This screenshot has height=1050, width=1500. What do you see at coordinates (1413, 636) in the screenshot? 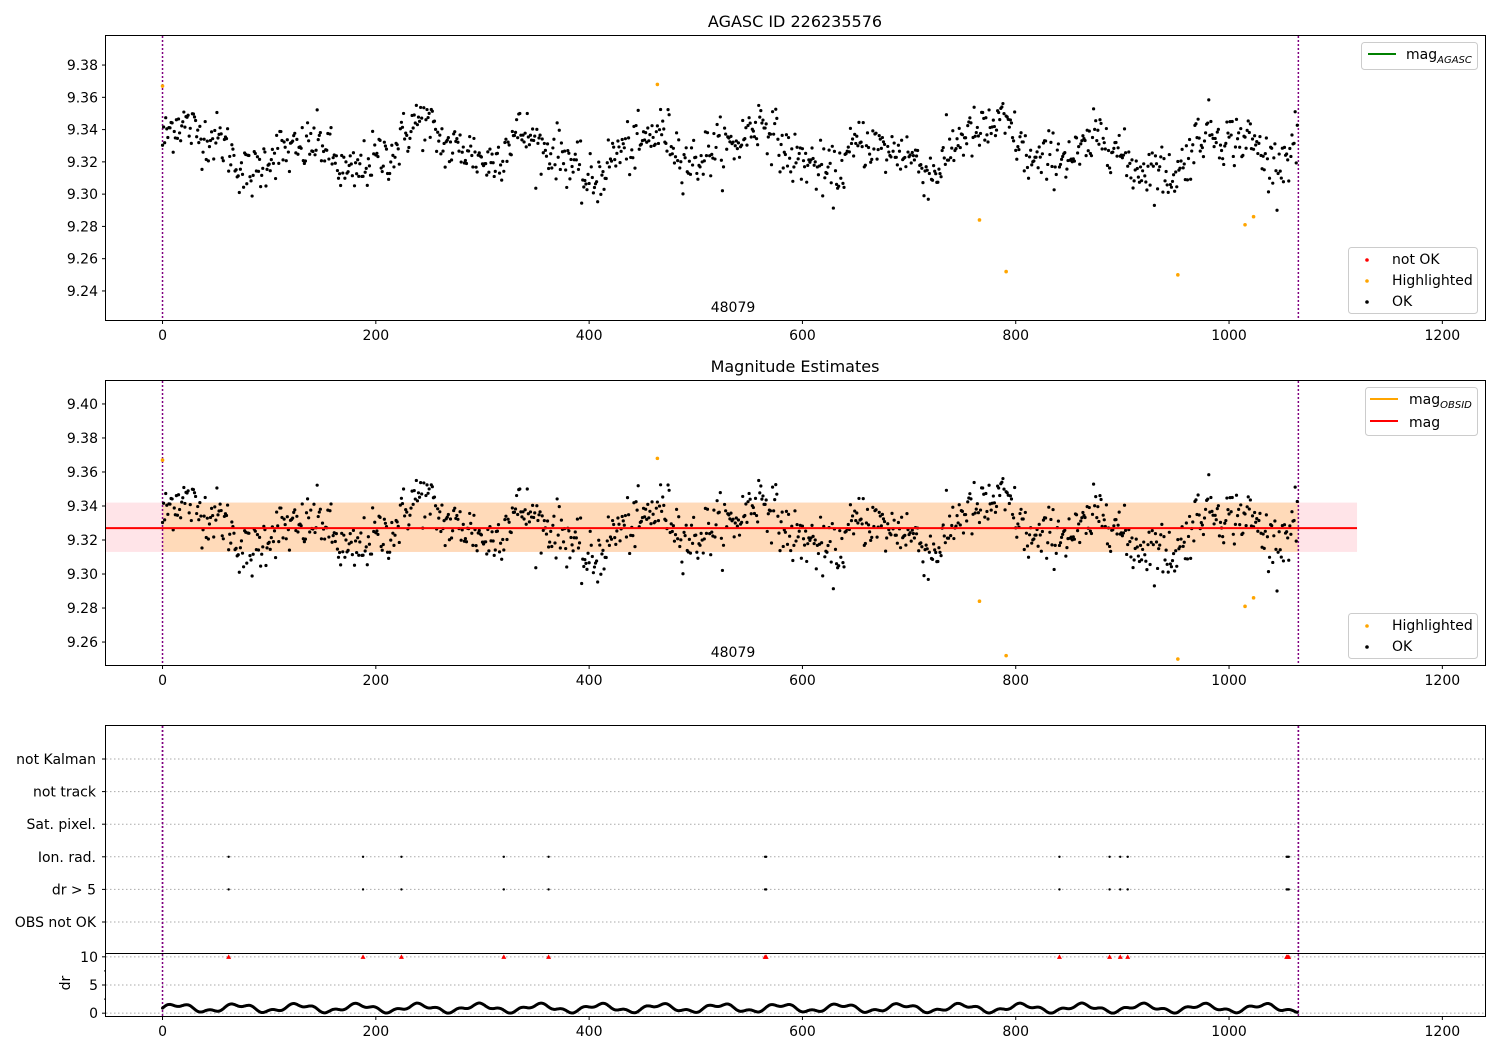
I see `panel-2-legend-points: Highlighted OK` at bounding box center [1413, 636].